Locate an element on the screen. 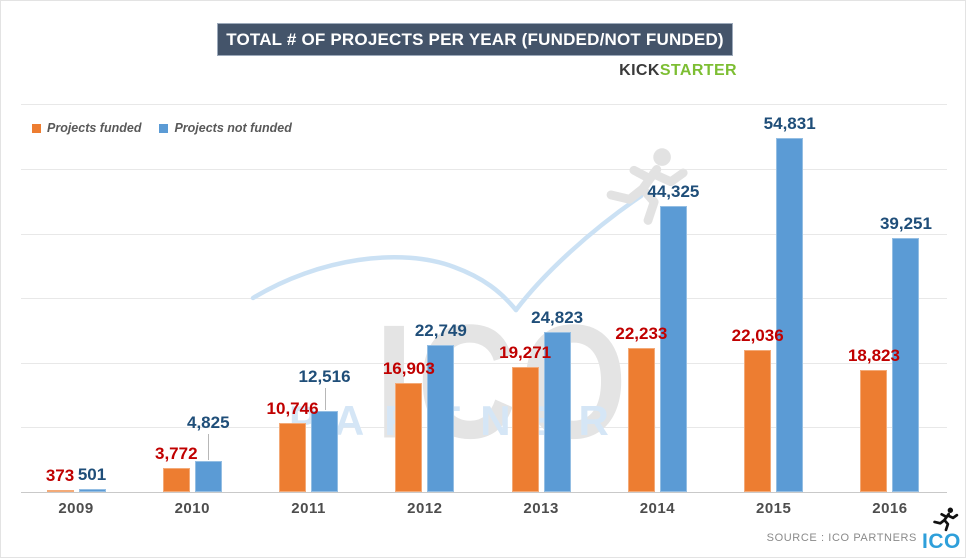 The image size is (966, 558). bar-not-funded-2011 is located at coordinates (325, 451).